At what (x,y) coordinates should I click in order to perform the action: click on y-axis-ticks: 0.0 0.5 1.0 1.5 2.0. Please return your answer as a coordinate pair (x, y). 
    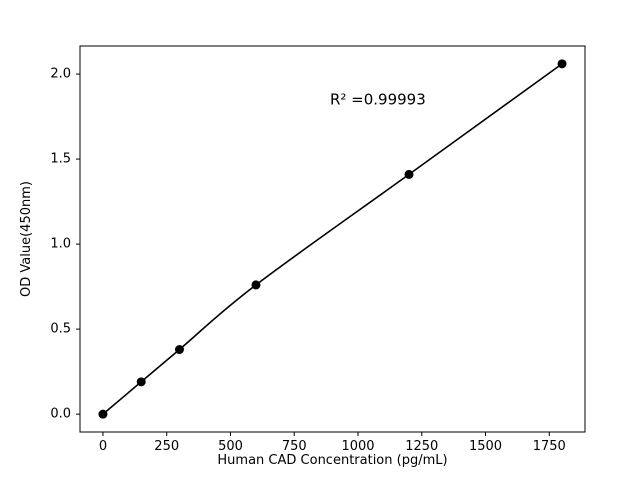
    Looking at the image, I should click on (65, 244).